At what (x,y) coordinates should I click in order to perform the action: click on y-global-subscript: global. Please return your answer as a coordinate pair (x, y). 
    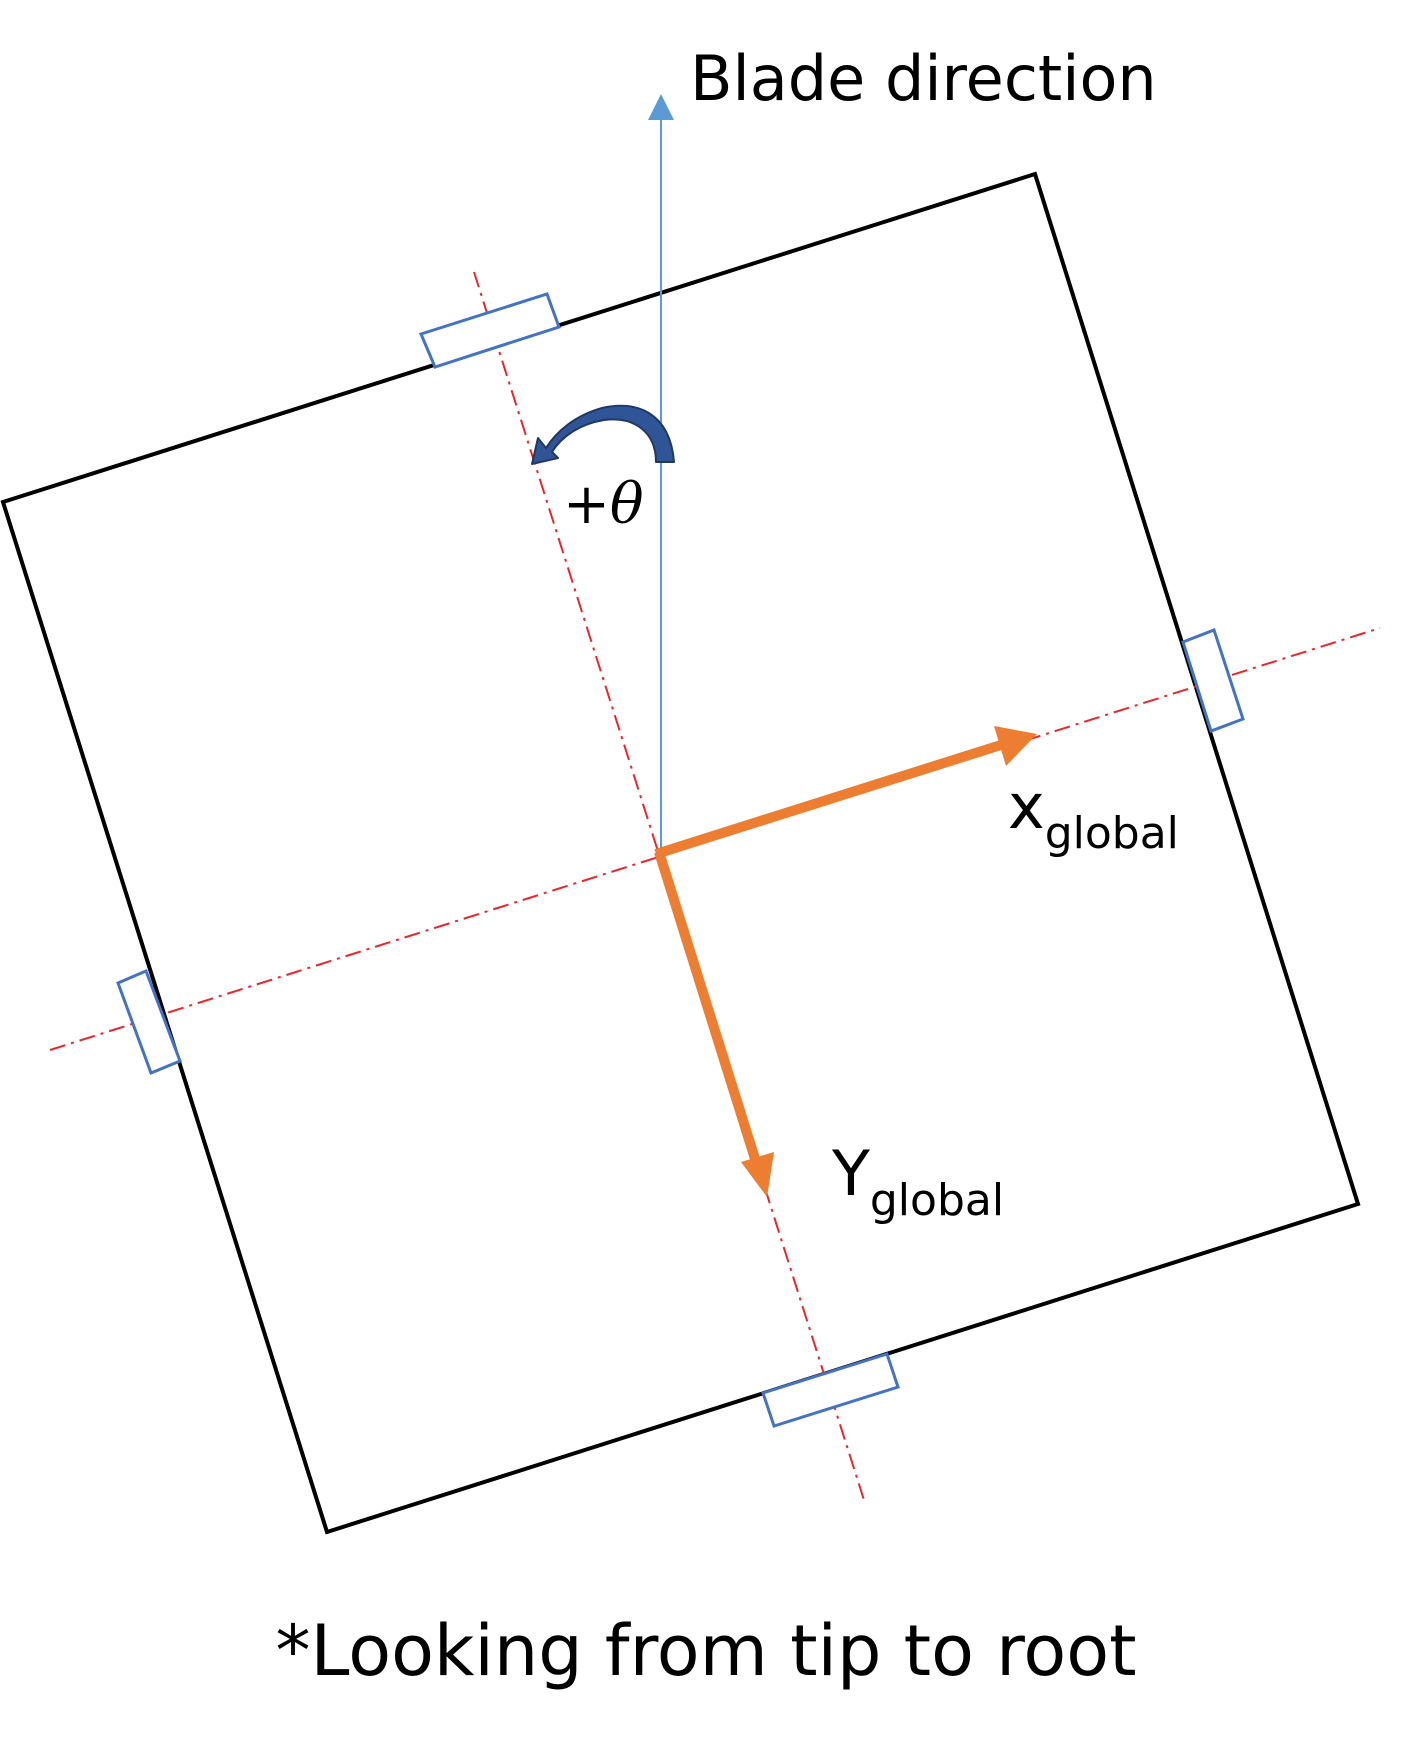
    Looking at the image, I should click on (937, 1200).